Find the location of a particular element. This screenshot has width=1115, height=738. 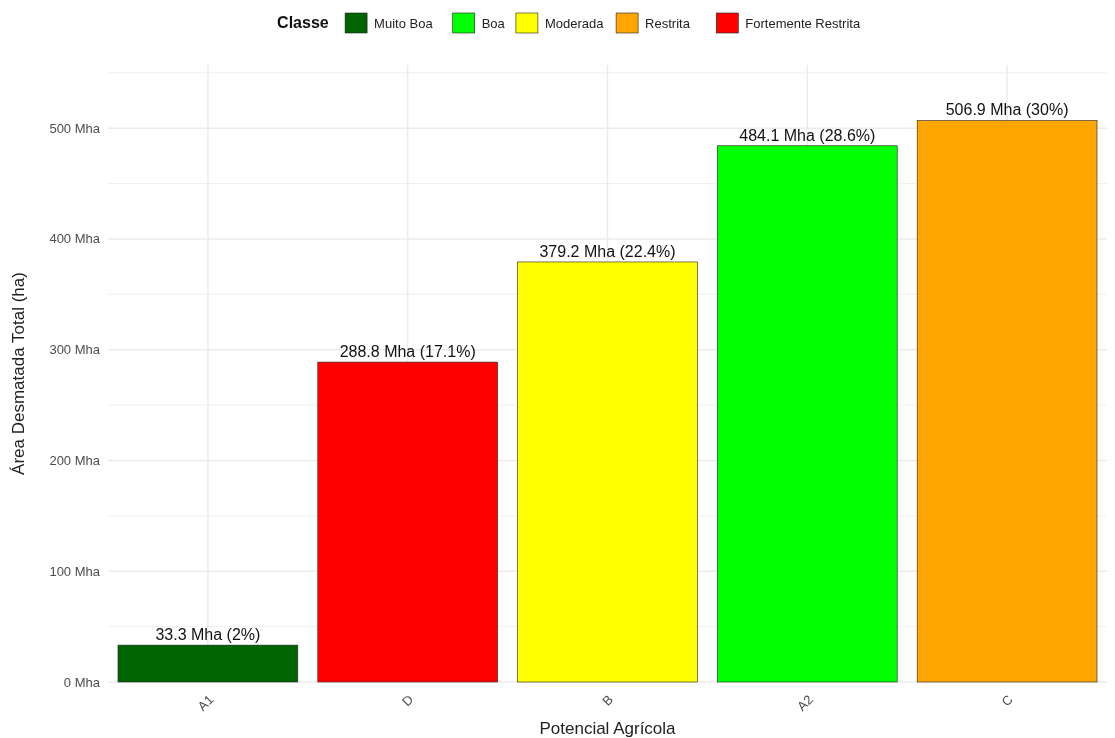

x-axis-title: Potencial Agrícola is located at coordinates (608, 728).